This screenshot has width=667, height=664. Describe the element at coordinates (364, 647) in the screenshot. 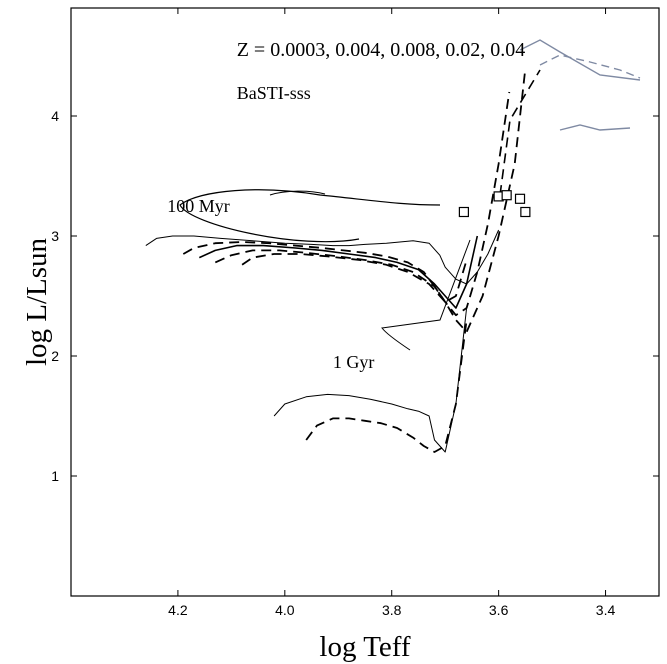

I see `x-axis-title: log Teff` at that location.